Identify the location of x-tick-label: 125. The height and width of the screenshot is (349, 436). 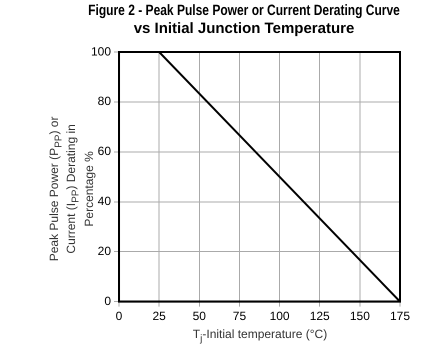
(320, 316).